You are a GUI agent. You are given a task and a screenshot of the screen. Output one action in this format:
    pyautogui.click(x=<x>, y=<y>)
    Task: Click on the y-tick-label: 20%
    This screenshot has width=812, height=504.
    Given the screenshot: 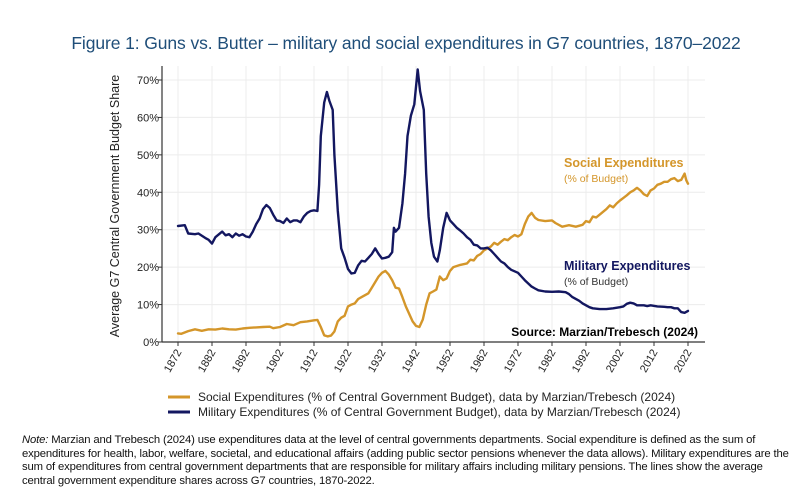 What is the action you would take?
    pyautogui.click(x=148, y=268)
    